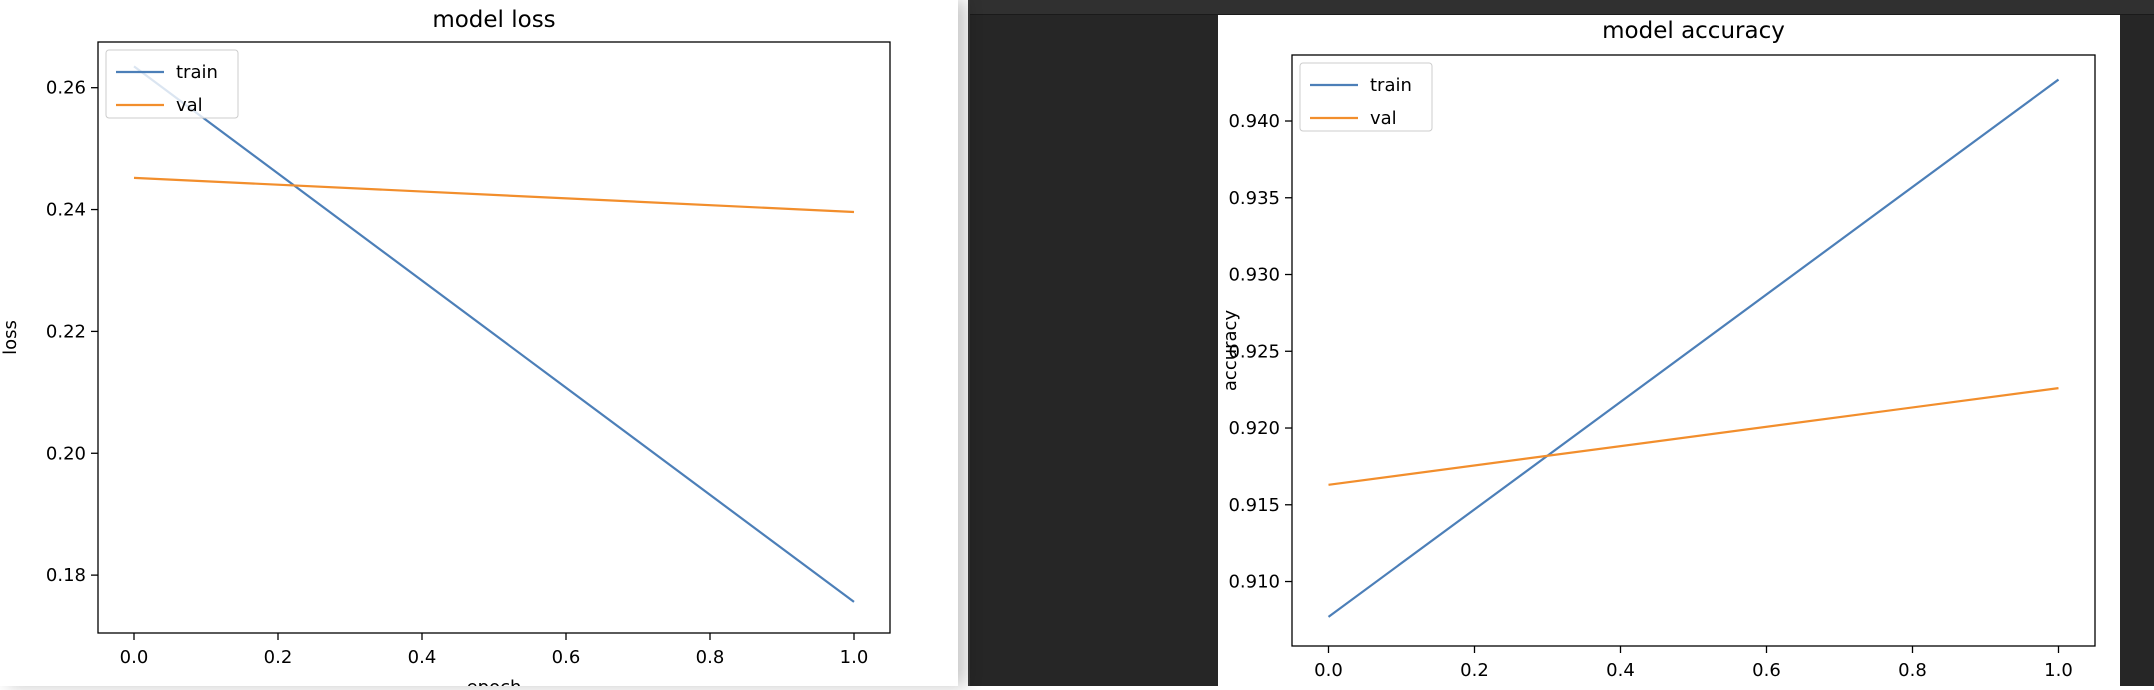  What do you see at coordinates (1254, 198) in the screenshot?
I see `y-tick-label: 0.935` at bounding box center [1254, 198].